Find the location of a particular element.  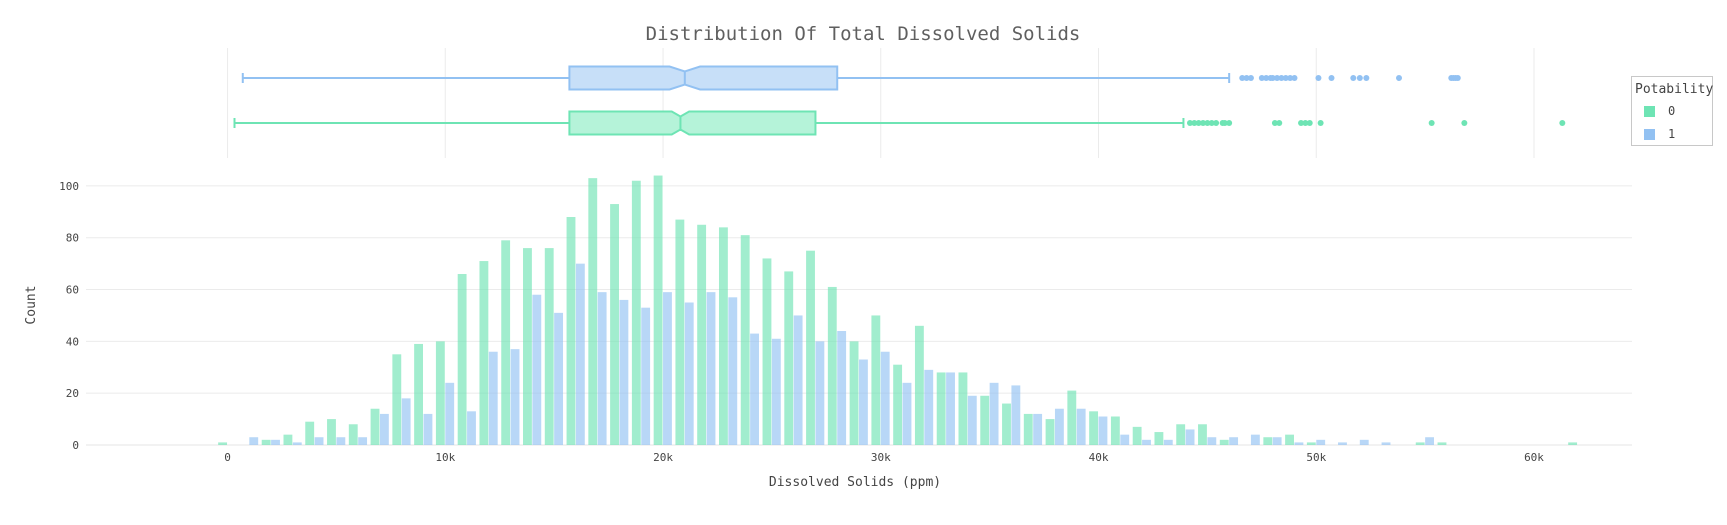

x-tick-label: 50k is located at coordinates (1316, 457).